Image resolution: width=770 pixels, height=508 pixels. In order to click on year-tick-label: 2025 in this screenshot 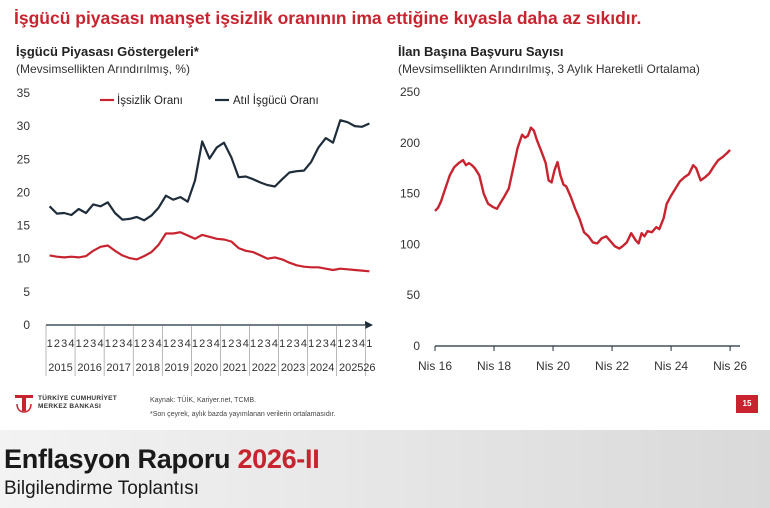, I will do `click(351, 368)`.